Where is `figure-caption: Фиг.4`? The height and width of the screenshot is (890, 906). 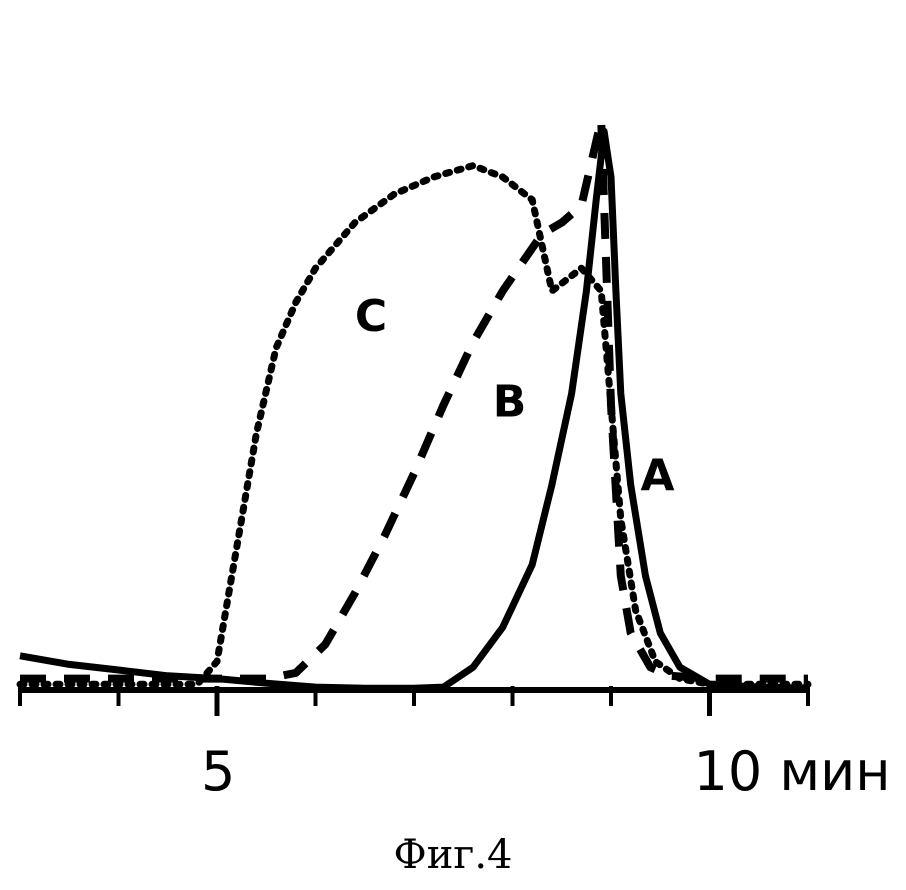 figure-caption: Фиг.4 is located at coordinates (453, 855).